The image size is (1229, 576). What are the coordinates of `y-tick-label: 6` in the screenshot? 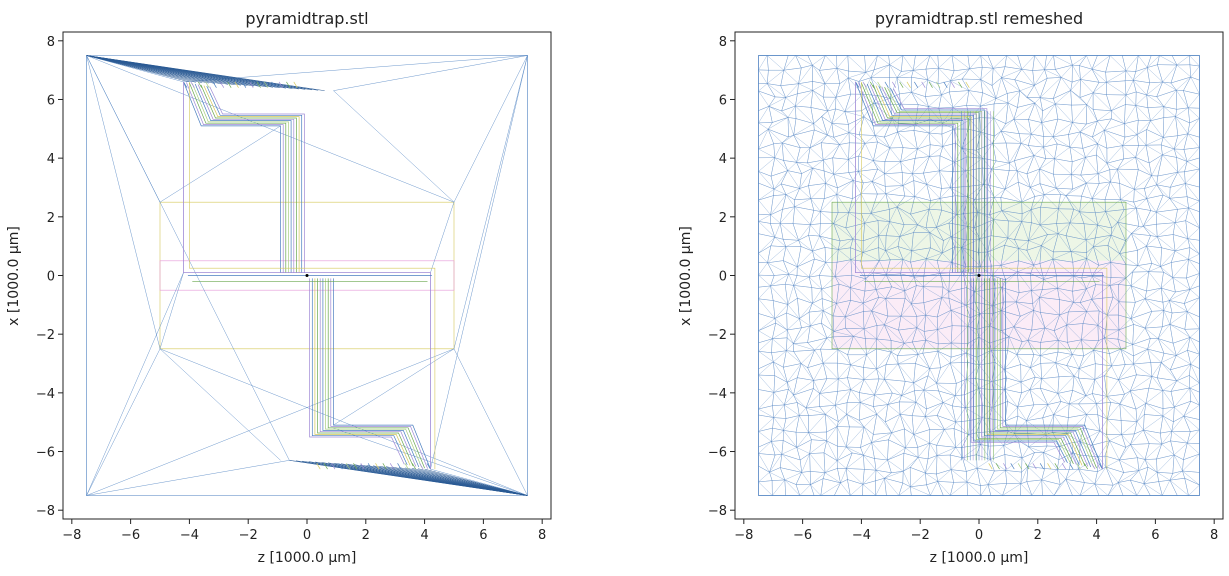 It's located at (723, 100).